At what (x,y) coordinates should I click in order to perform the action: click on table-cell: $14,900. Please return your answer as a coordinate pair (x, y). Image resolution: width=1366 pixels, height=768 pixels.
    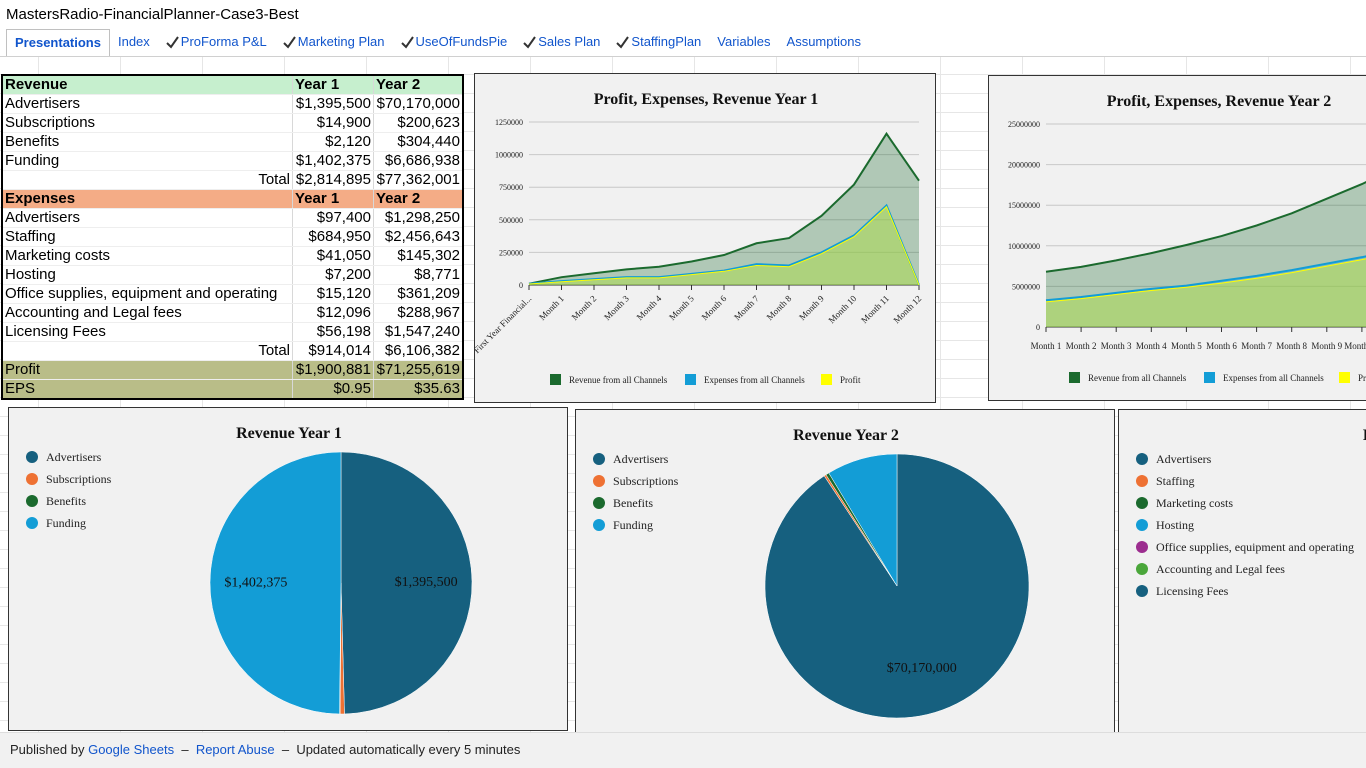
    Looking at the image, I should click on (333, 123).